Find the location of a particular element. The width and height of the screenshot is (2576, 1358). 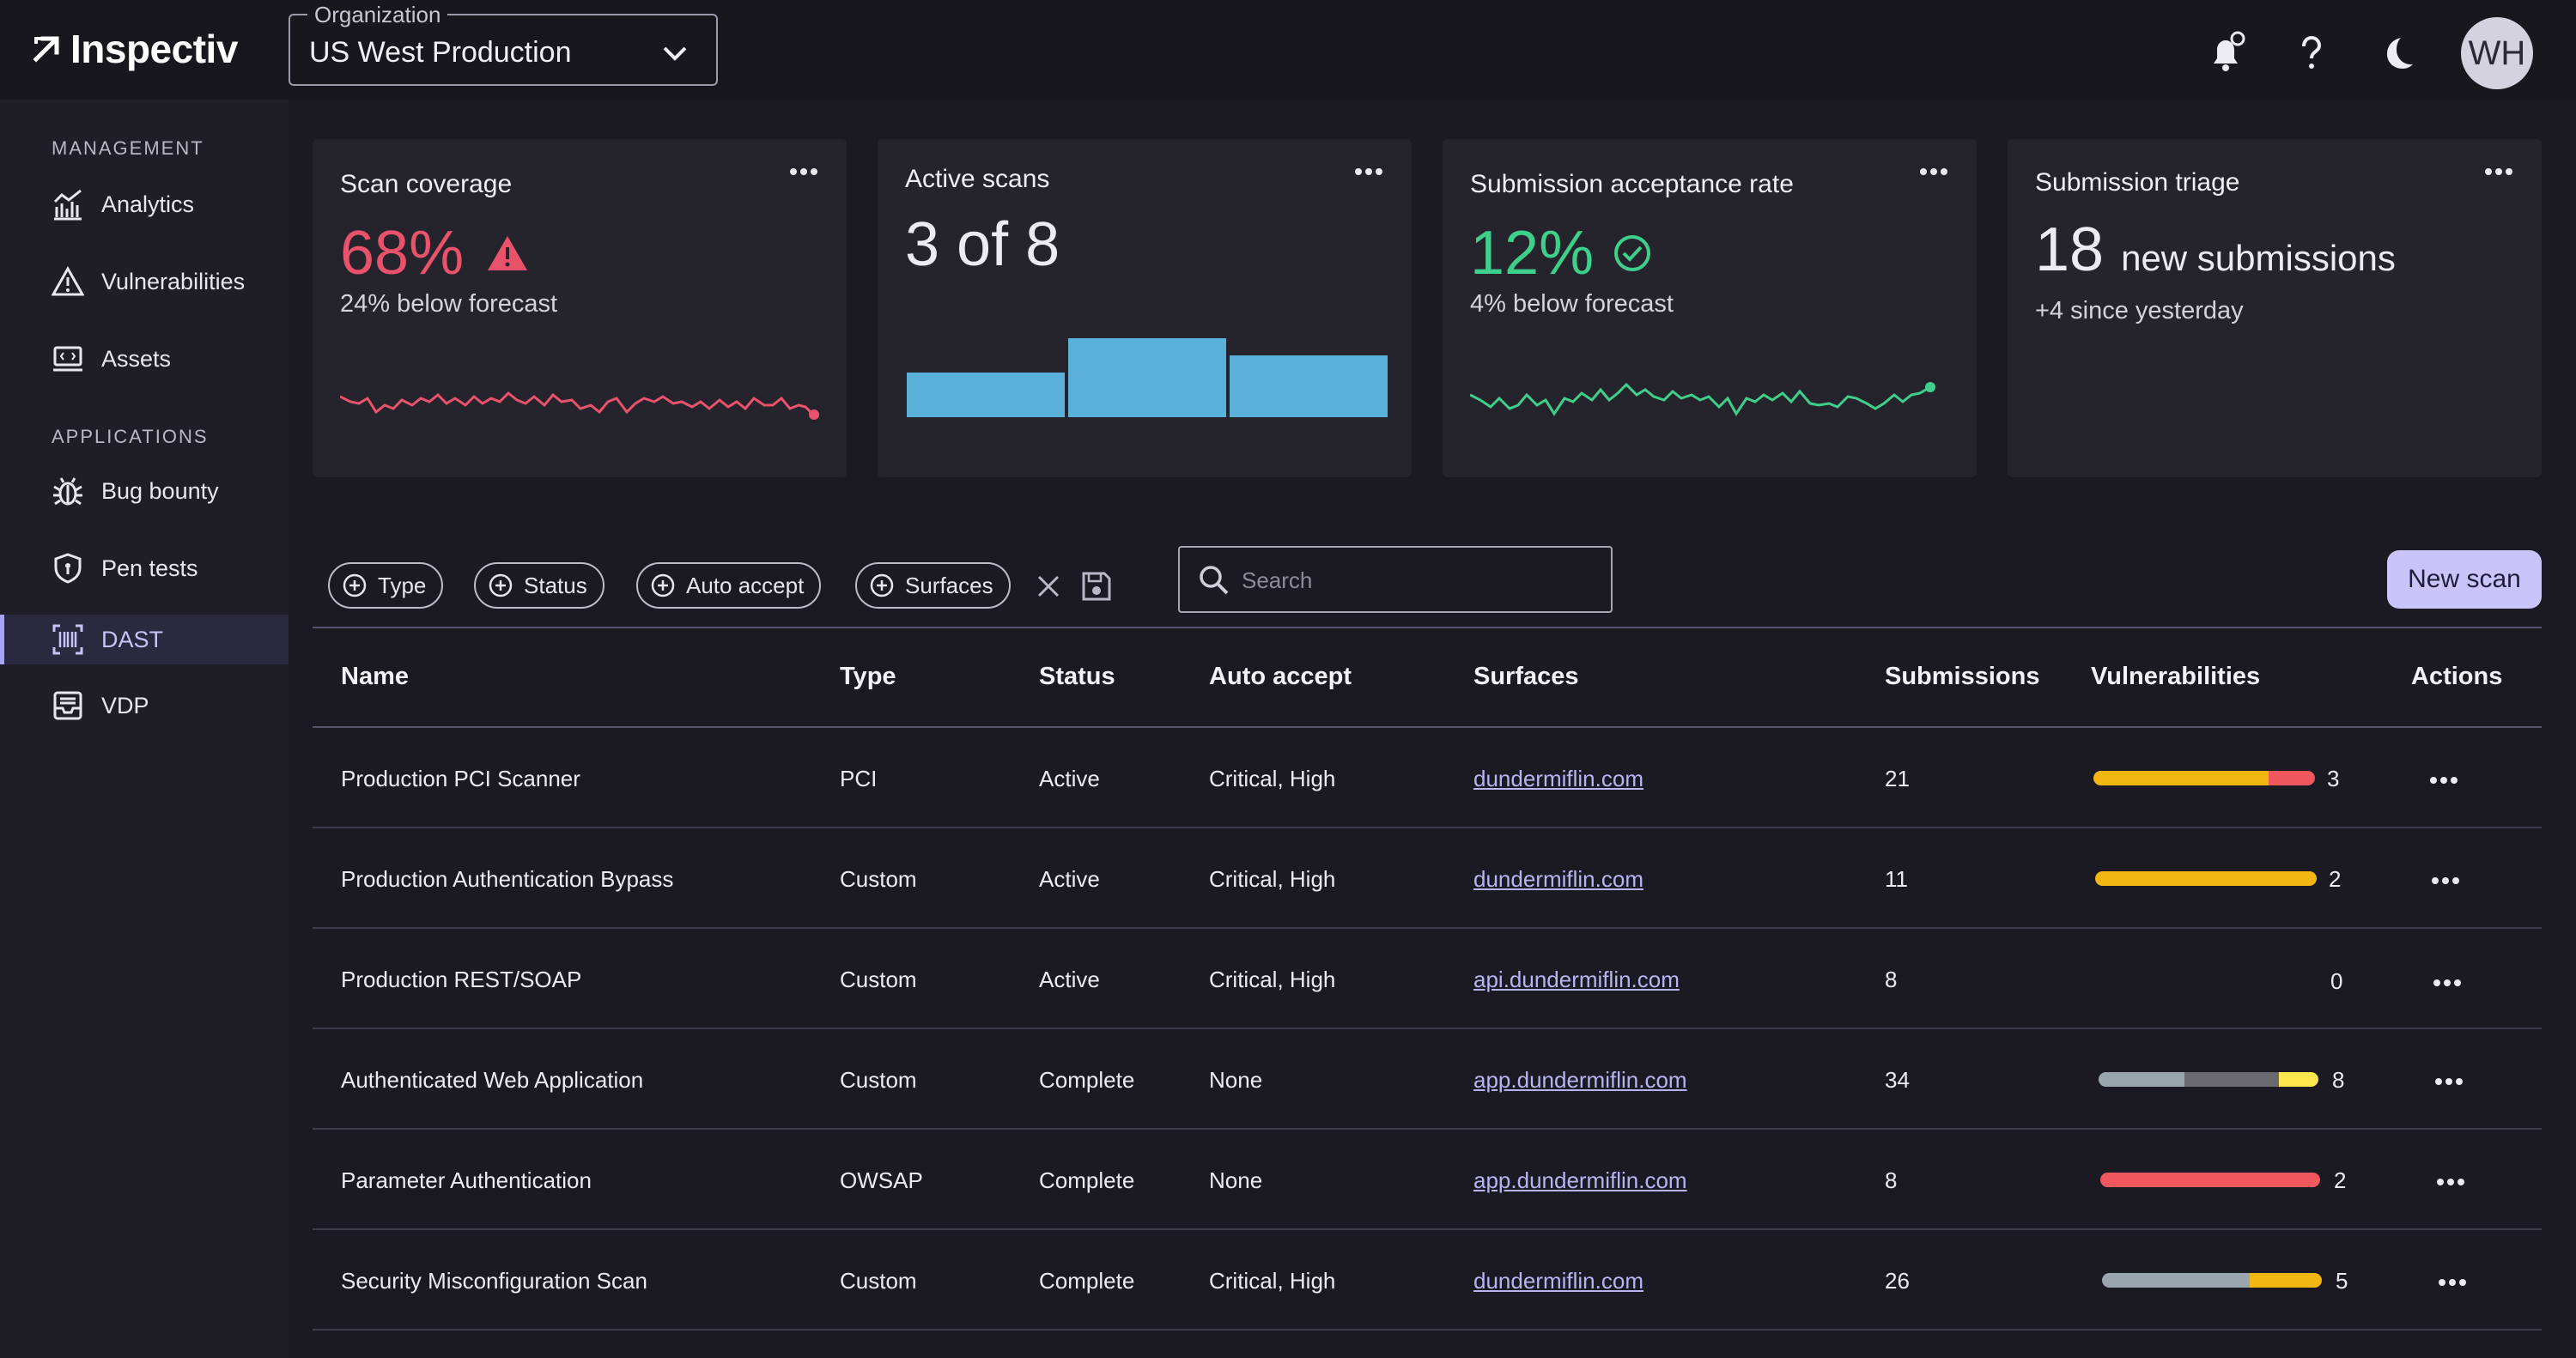

filter-chip-type: Type is located at coordinates (386, 586).